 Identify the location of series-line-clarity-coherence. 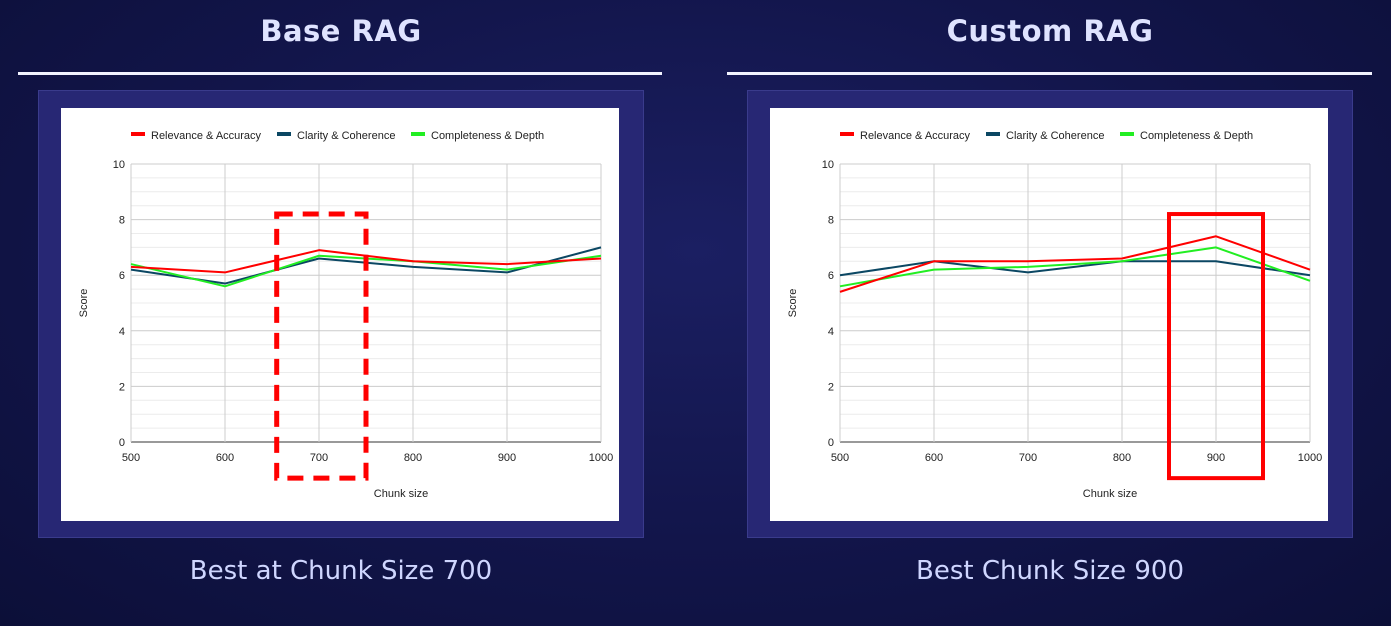
(1075, 268).